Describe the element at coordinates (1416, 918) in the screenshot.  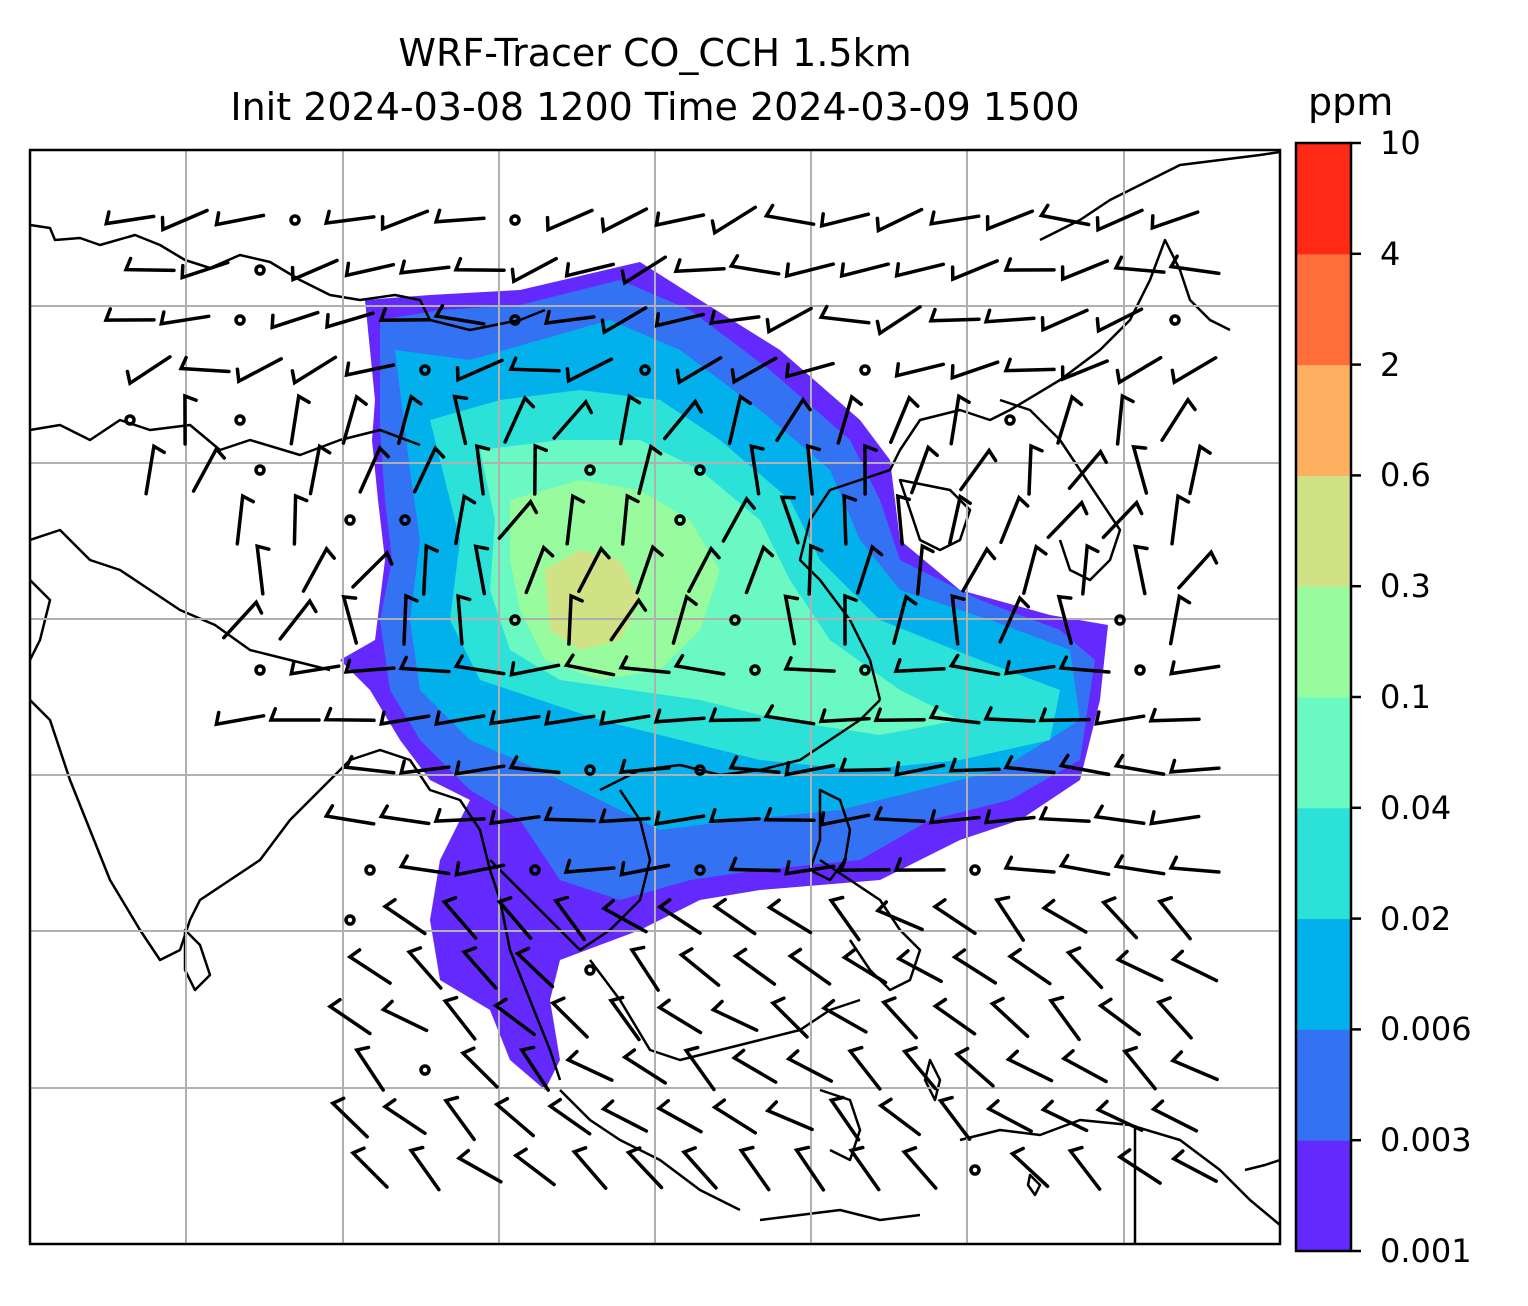
I see `colorbar-tick-label: 0.02` at that location.